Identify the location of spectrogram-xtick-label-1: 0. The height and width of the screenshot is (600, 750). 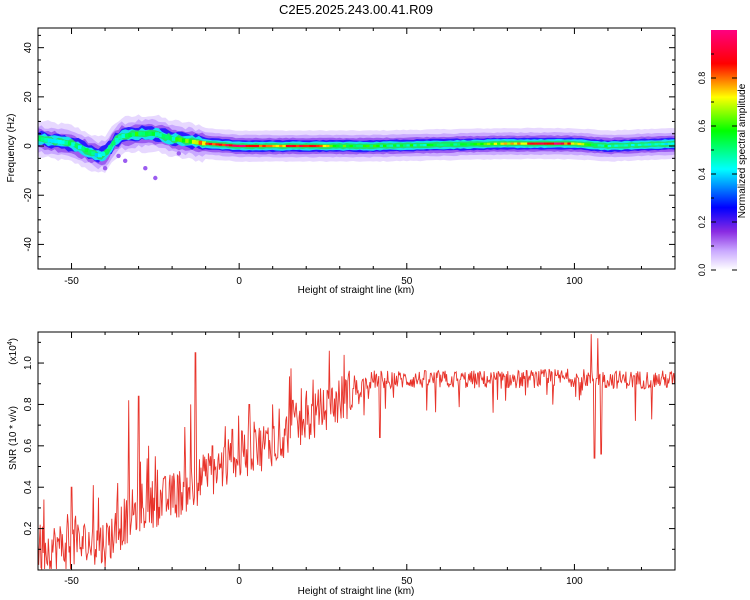
(239, 281).